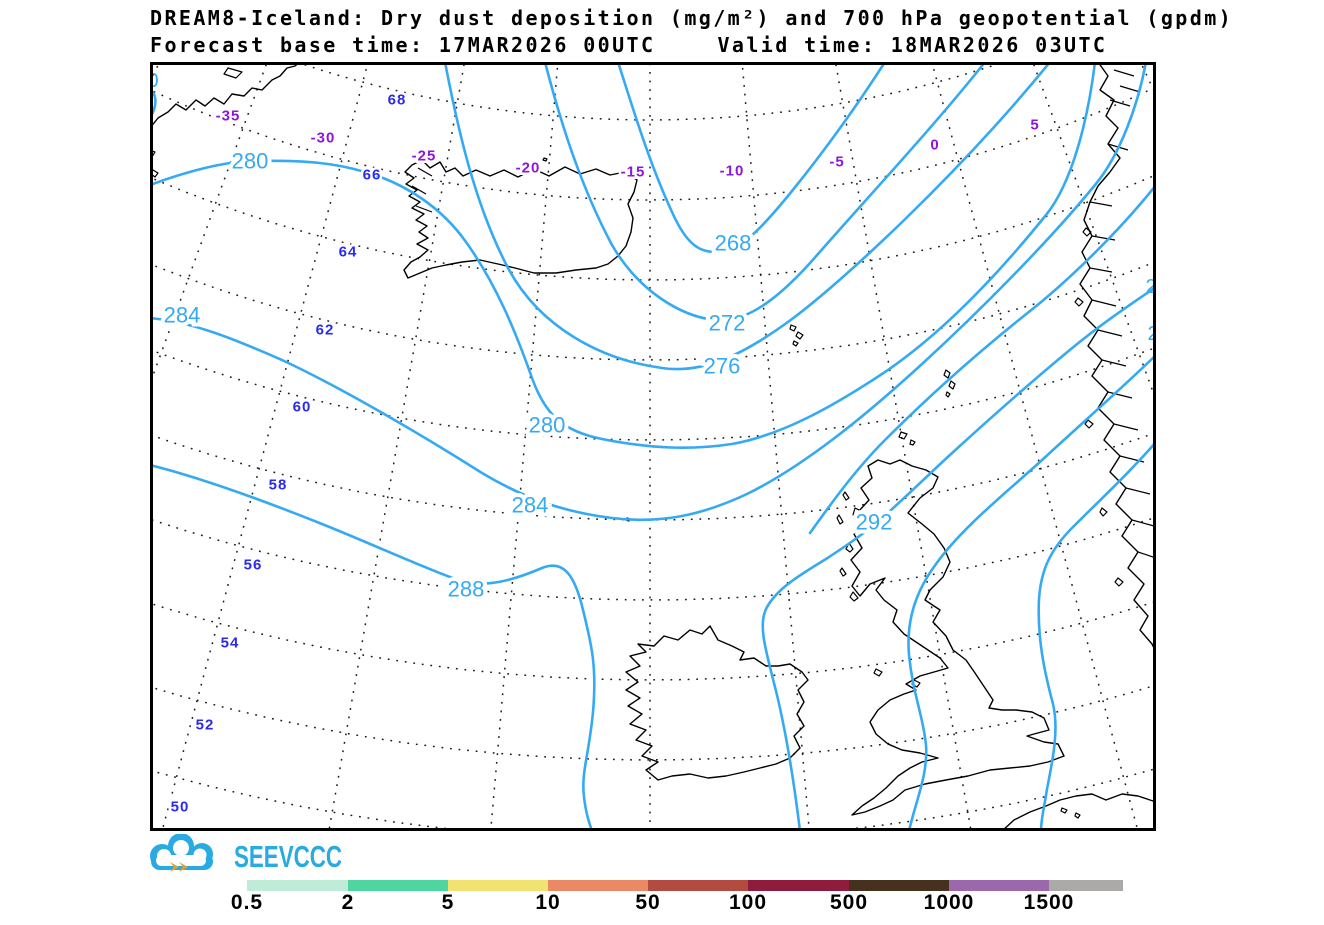 The image size is (1324, 925). I want to click on longitude-label: -5, so click(836, 162).